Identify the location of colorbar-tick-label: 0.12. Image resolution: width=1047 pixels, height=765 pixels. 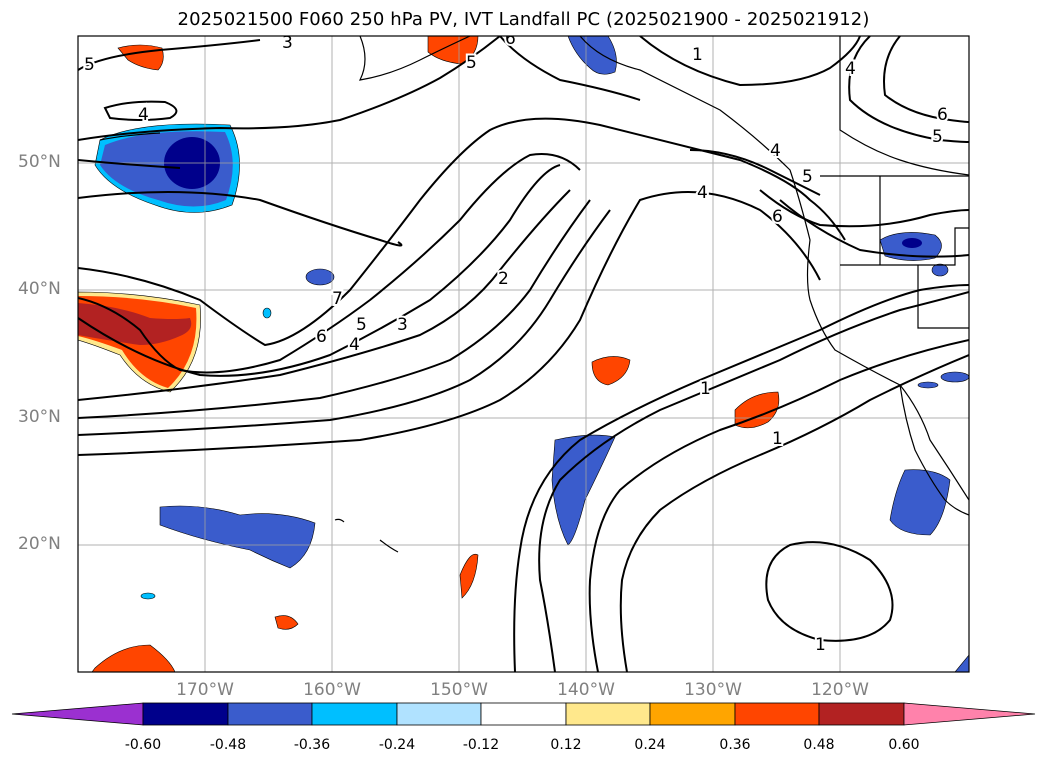
(566, 745).